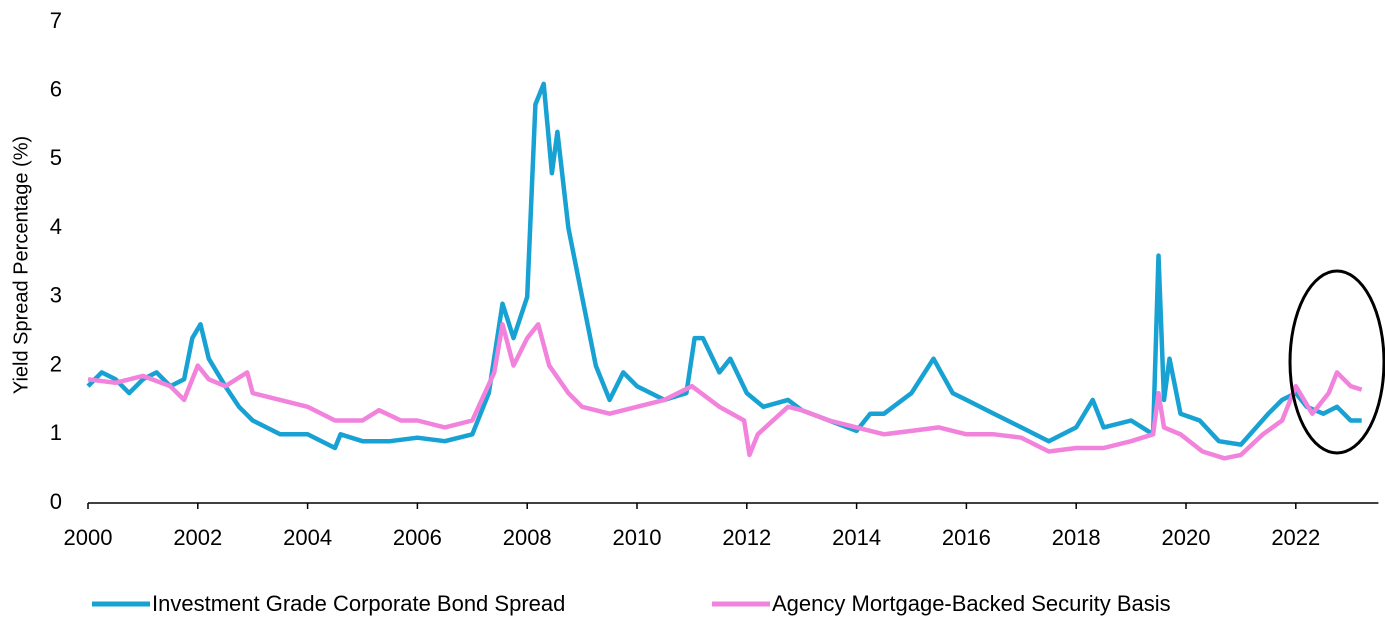 This screenshot has height=618, width=1385. Describe the element at coordinates (971, 603) in the screenshot. I see `legend-label: Agency Mortgage-Backed Security Basis` at that location.